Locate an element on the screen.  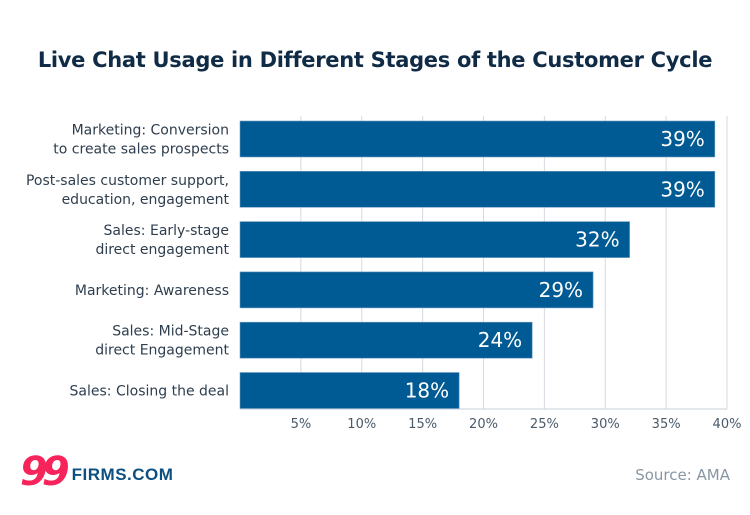
category-label: Sales: Early-stage is located at coordinates (166, 231).